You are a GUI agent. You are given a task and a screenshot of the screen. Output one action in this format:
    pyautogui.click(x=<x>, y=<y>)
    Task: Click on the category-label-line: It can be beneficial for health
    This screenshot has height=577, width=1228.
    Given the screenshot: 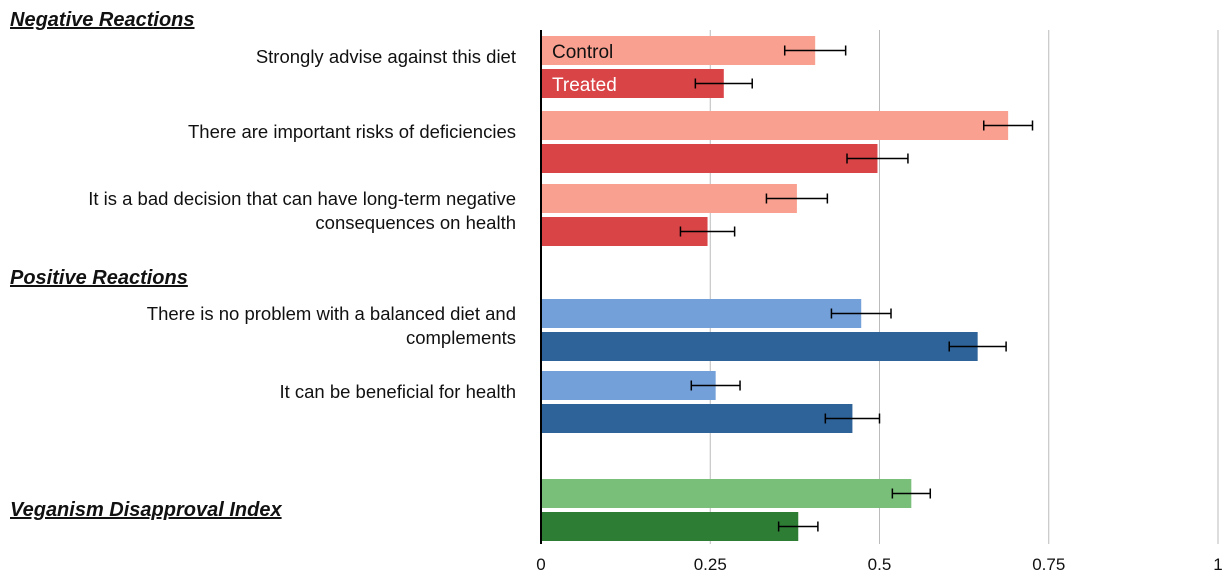 What is the action you would take?
    pyautogui.click(x=397, y=391)
    